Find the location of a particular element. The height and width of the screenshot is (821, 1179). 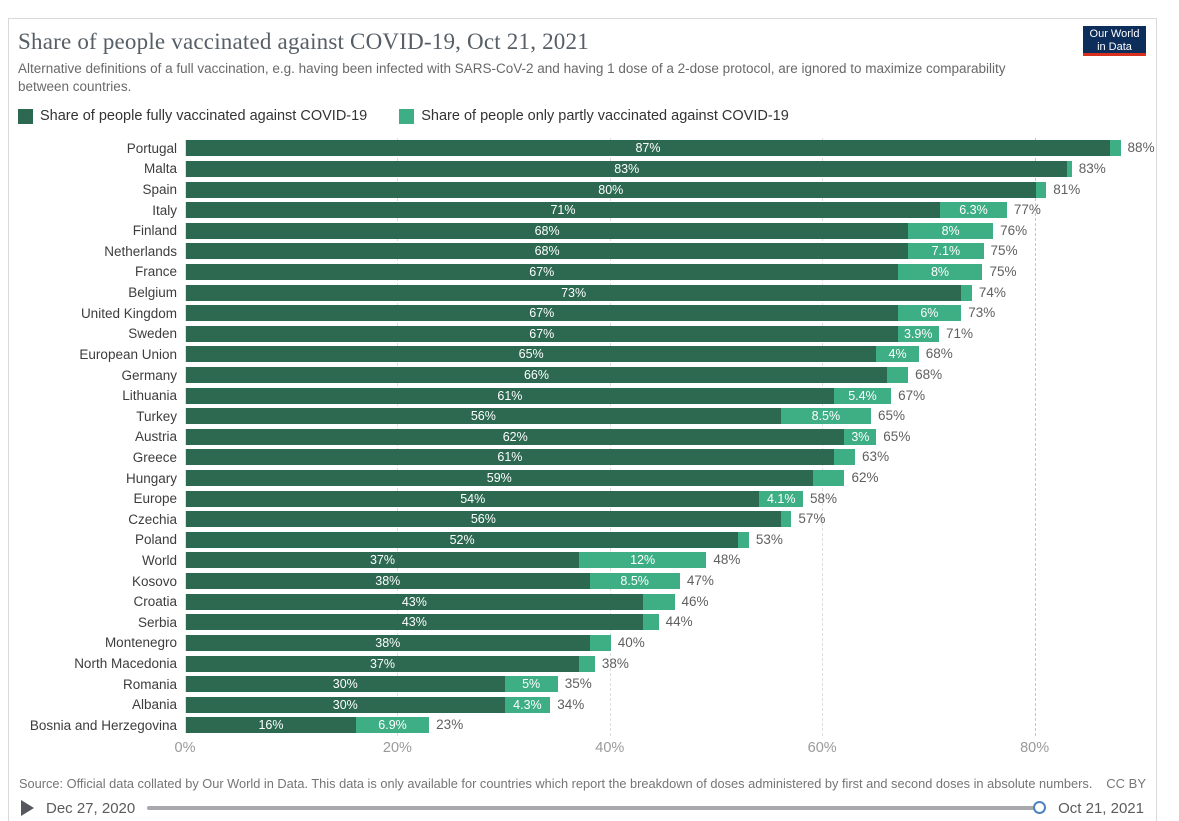

country-label: Italy is located at coordinates (164, 210).